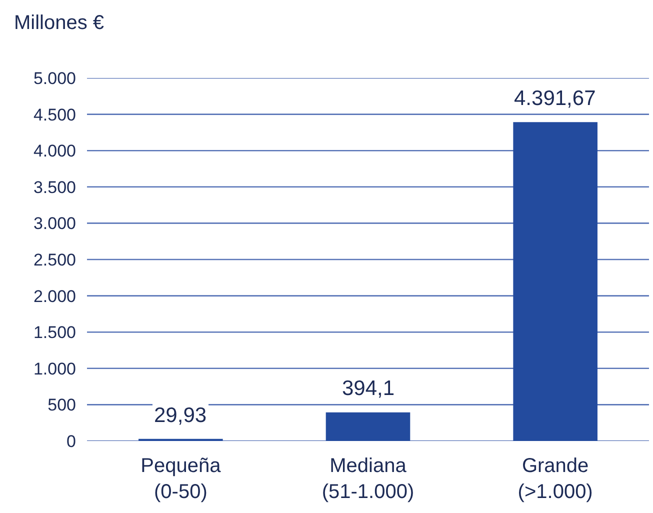  I want to click on y-tick-label: 1.000, so click(54, 368).